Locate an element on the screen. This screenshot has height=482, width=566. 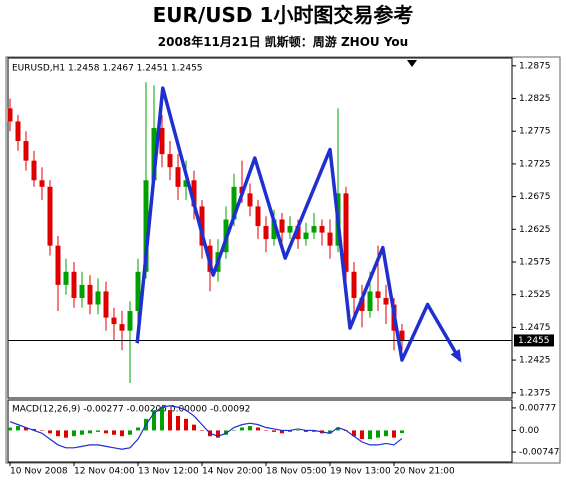
y-tick-label: 1.2825 is located at coordinates (535, 99).